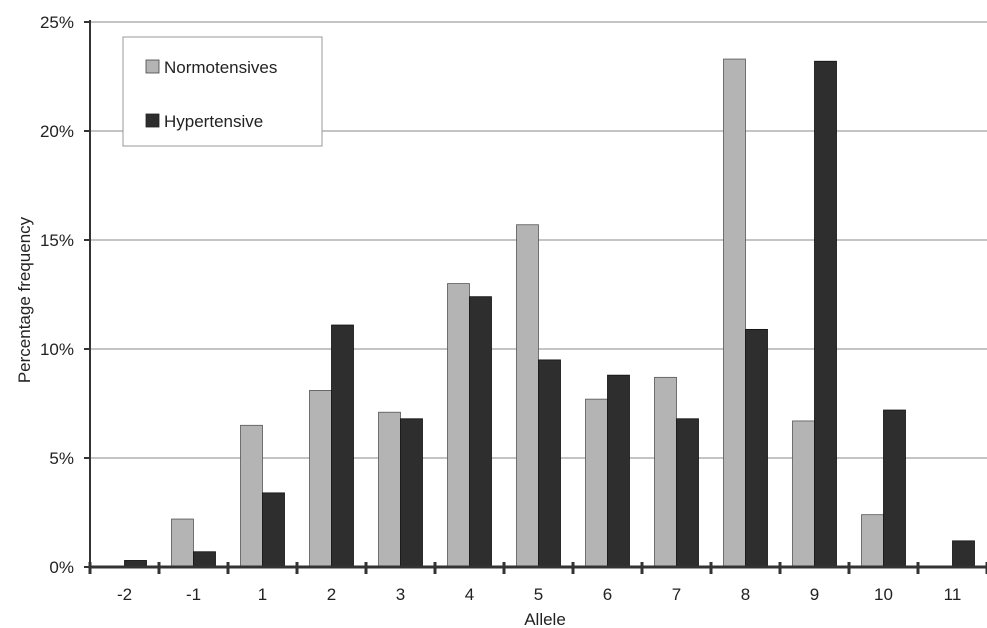 This screenshot has height=628, width=987. What do you see at coordinates (545, 619) in the screenshot?
I see `x-axis-title: Allele` at bounding box center [545, 619].